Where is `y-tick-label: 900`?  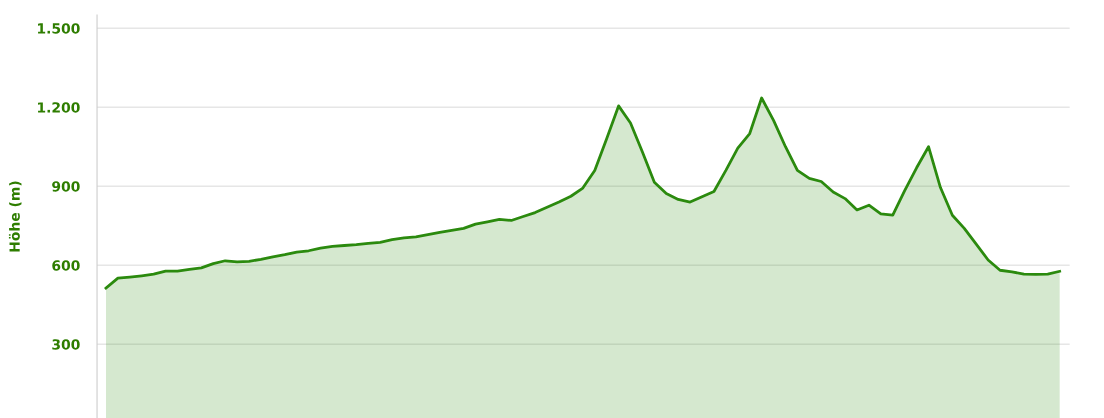
y-tick-label: 900 is located at coordinates (66, 186).